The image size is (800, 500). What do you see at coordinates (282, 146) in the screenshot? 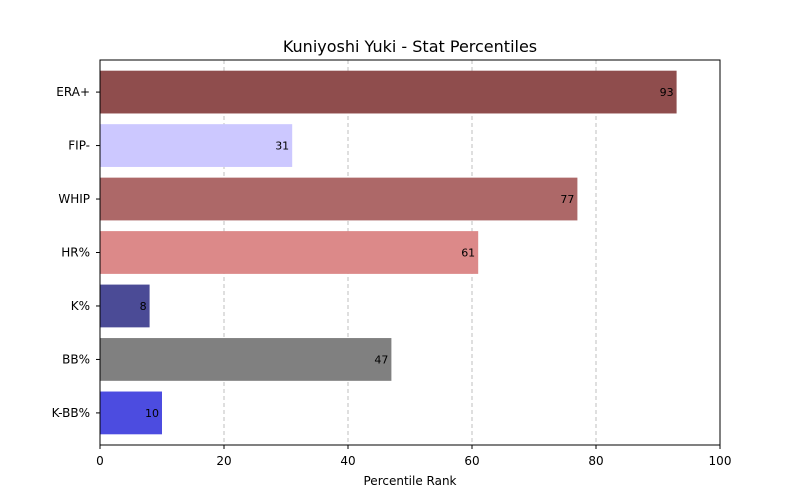
I see `data-label: 31` at bounding box center [282, 146].